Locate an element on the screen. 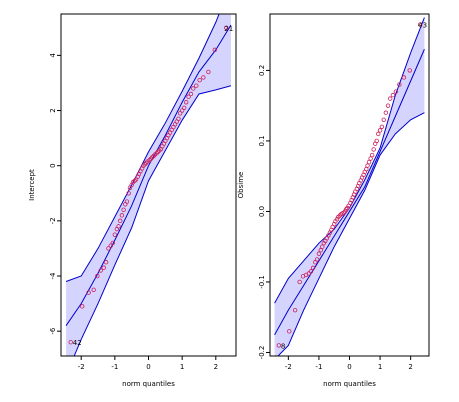 The height and width of the screenshot is (402, 459). y-tick-label: 0.0 is located at coordinates (262, 211).